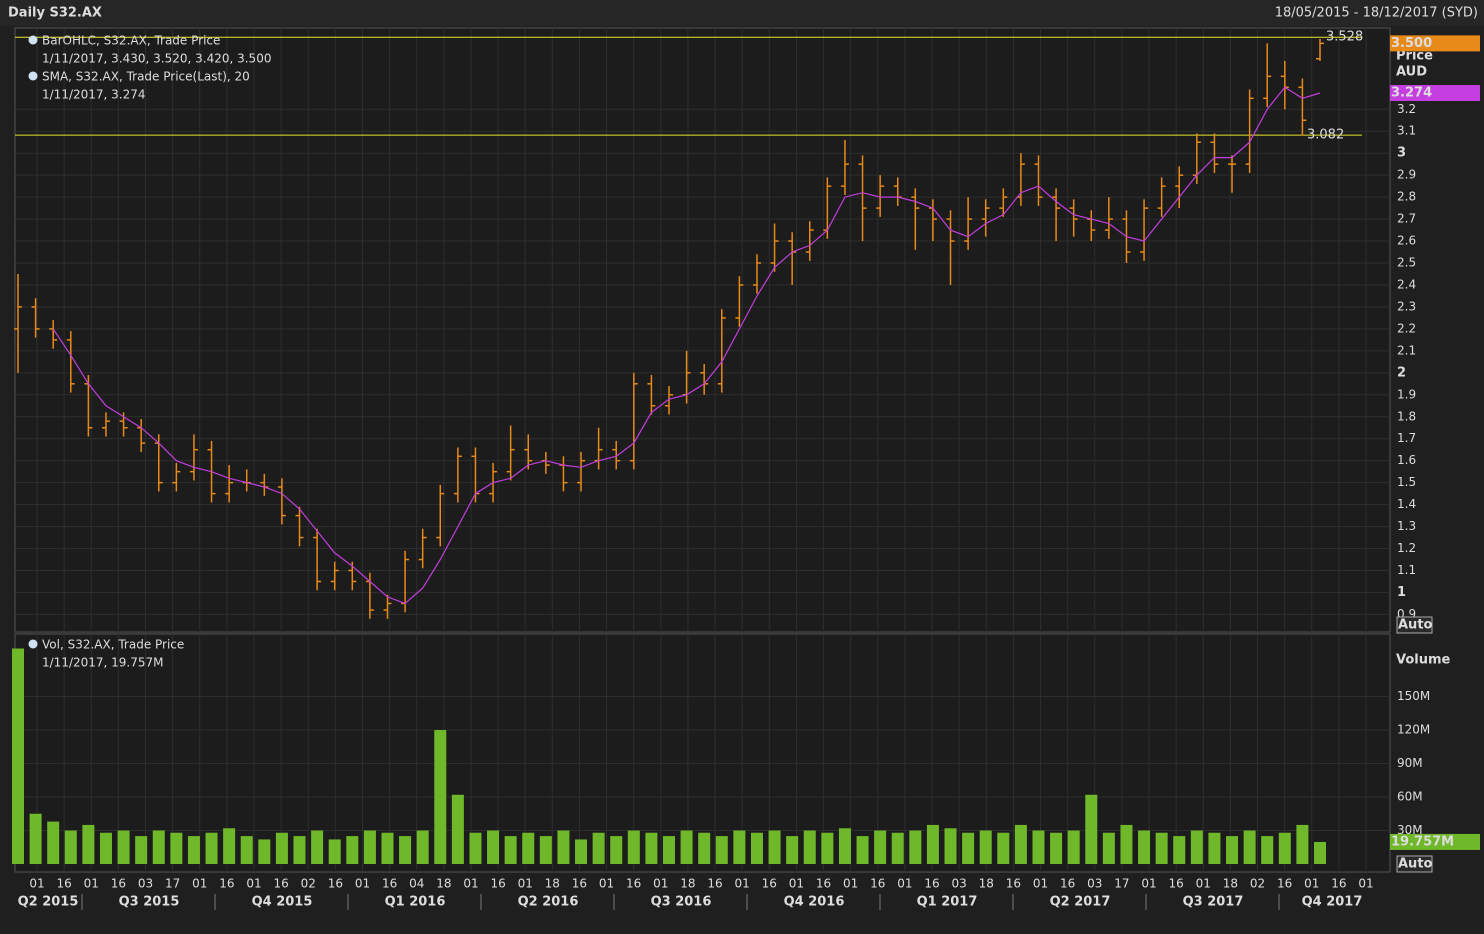 This screenshot has width=1484, height=934. I want to click on y-tick-label: 1.1, so click(1406, 570).